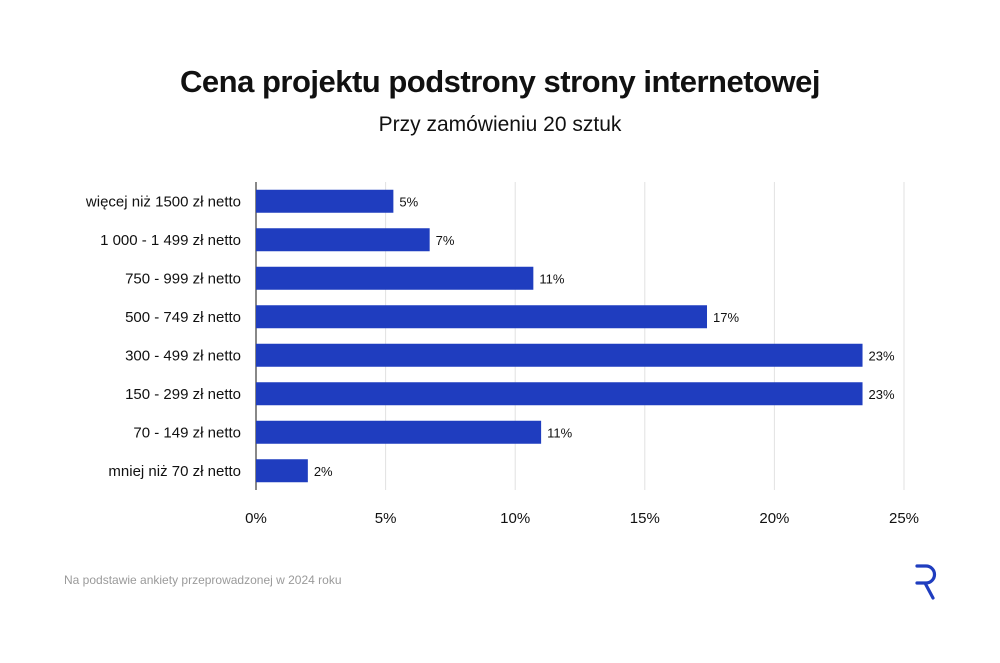 The height and width of the screenshot is (663, 1000). I want to click on category-label: 500 - 749 zł netto, so click(183, 317).